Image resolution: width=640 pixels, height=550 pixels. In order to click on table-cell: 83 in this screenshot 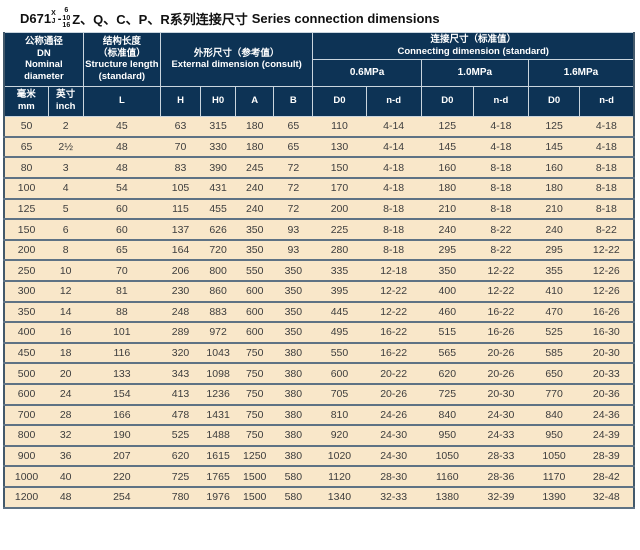, I will do `click(180, 168)`.